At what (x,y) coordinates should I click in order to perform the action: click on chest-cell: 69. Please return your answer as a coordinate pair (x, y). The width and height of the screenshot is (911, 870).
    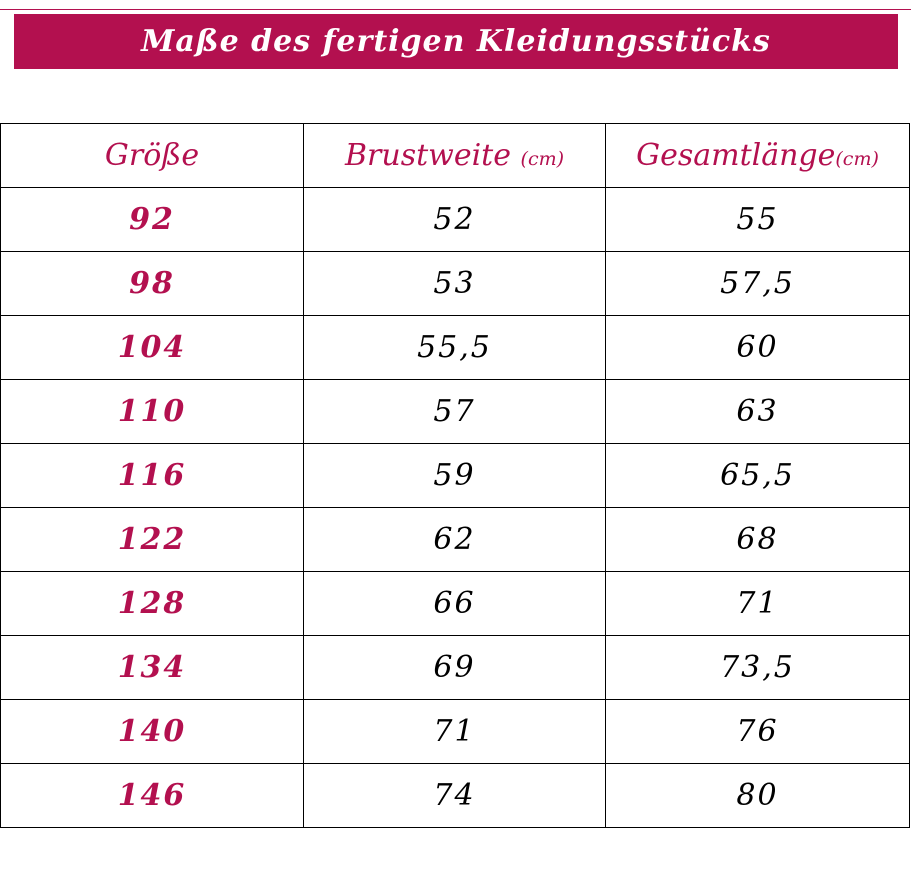
    Looking at the image, I should click on (454, 667).